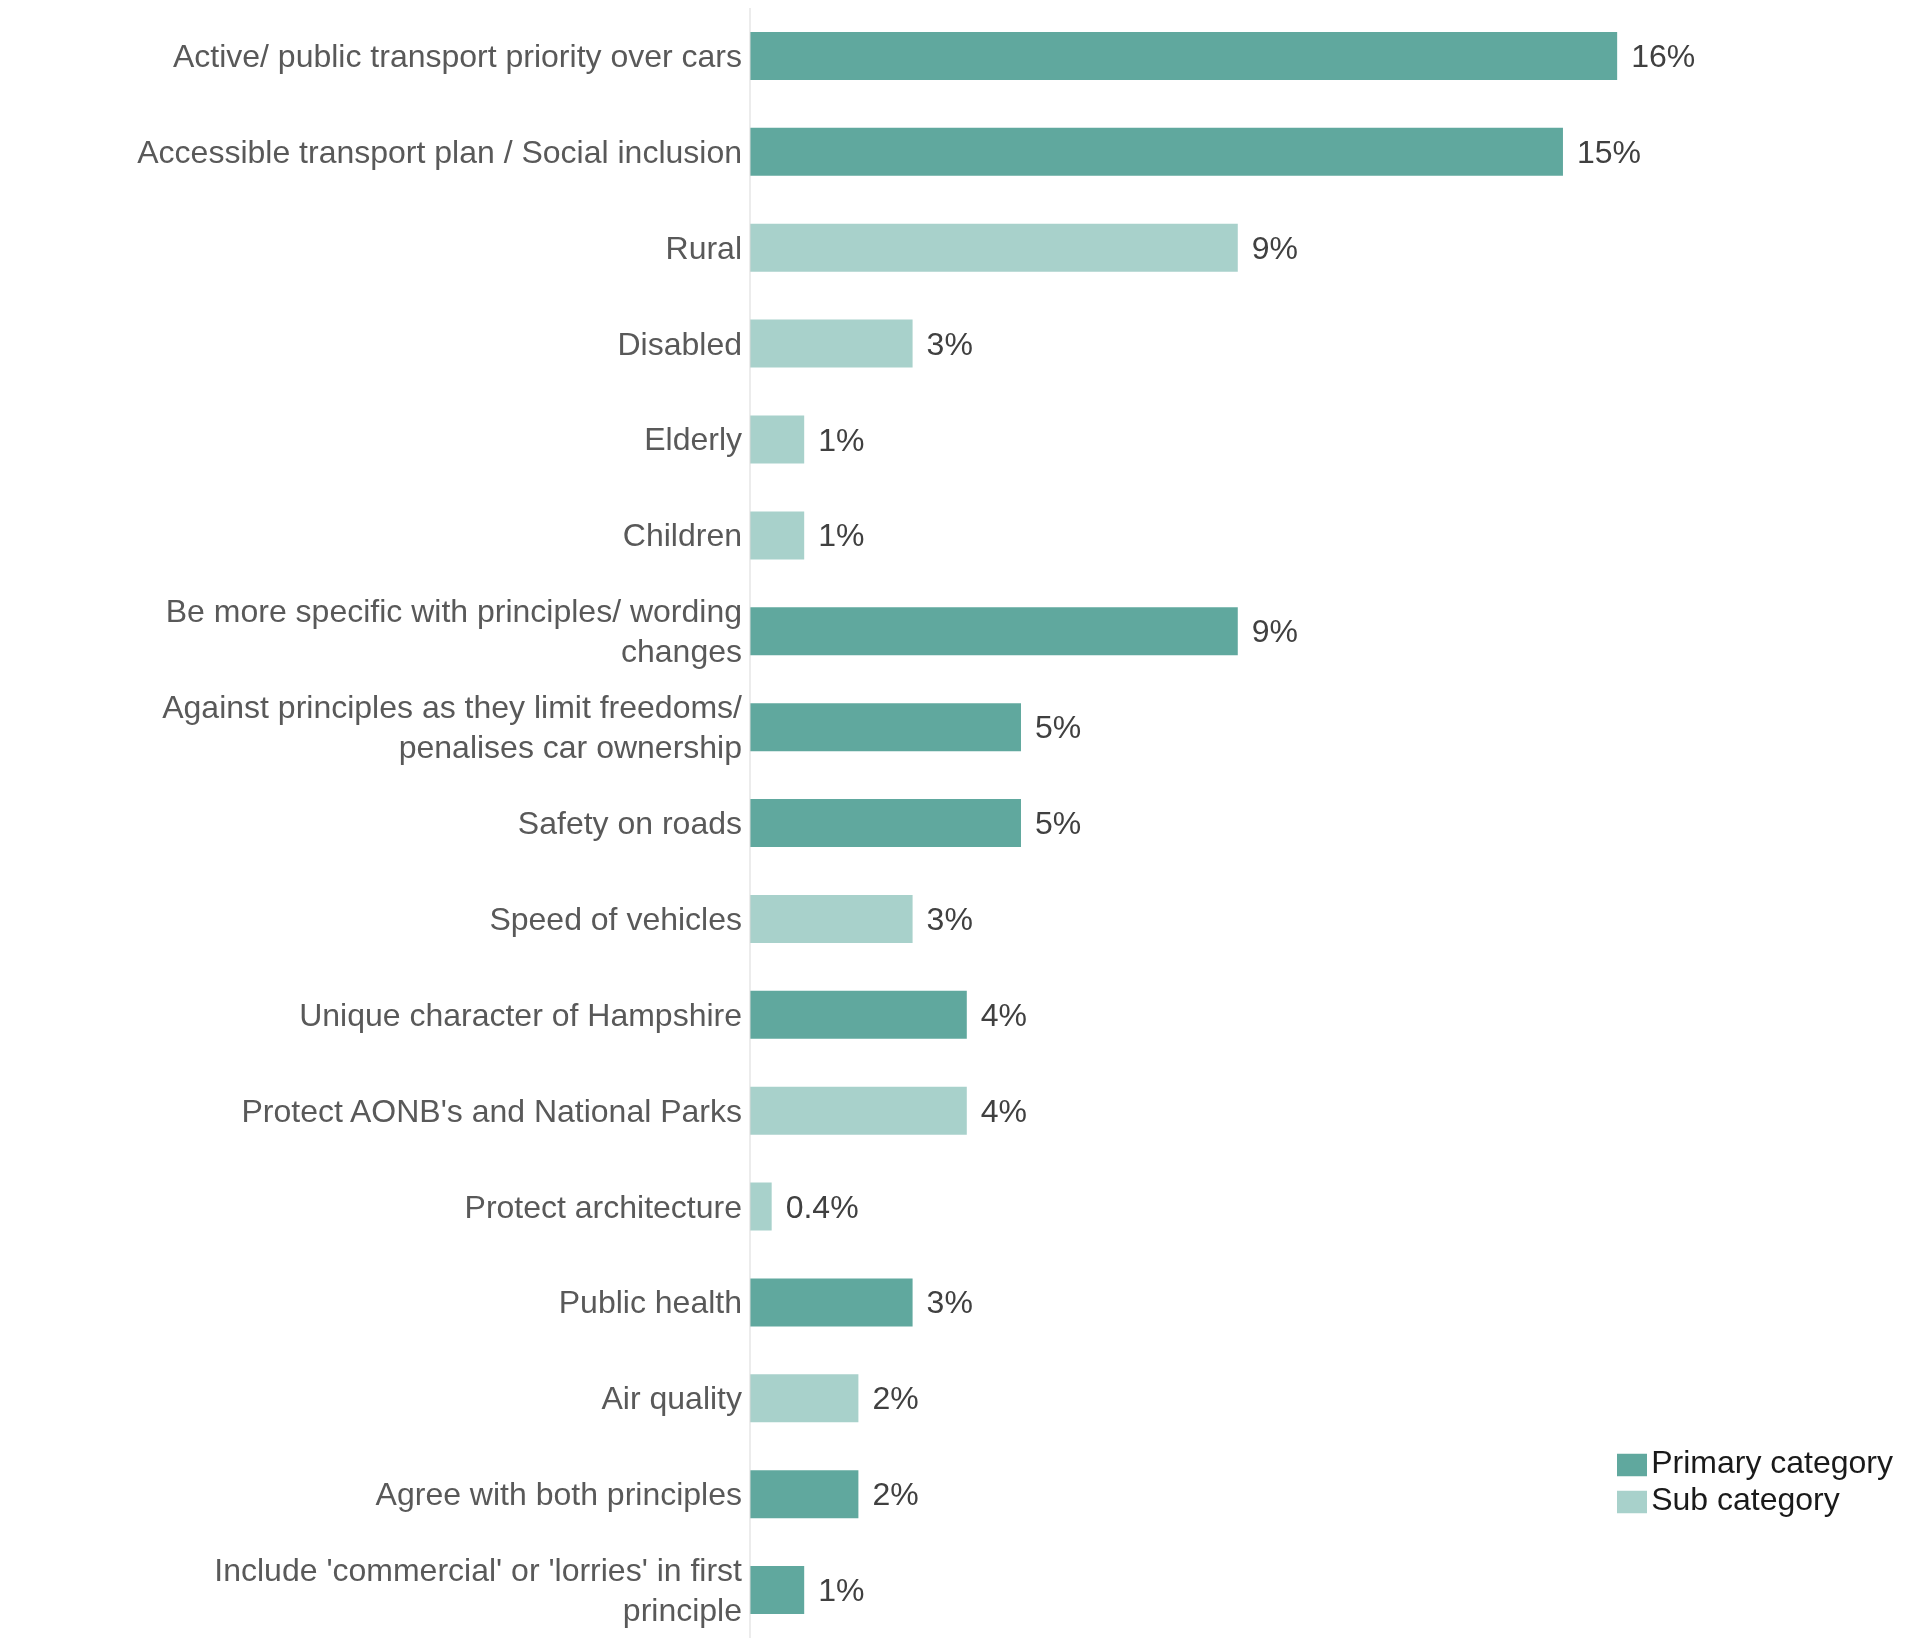 The image size is (1931, 1639). I want to click on data-label: 15%, so click(1609, 151).